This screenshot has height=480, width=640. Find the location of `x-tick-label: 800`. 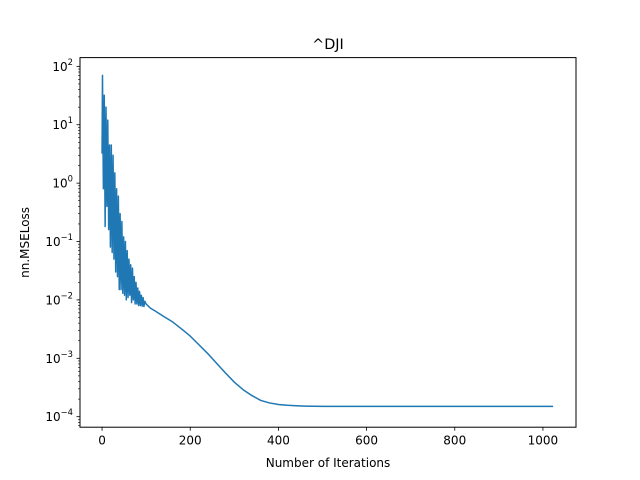

x-tick-label: 800 is located at coordinates (454, 441).